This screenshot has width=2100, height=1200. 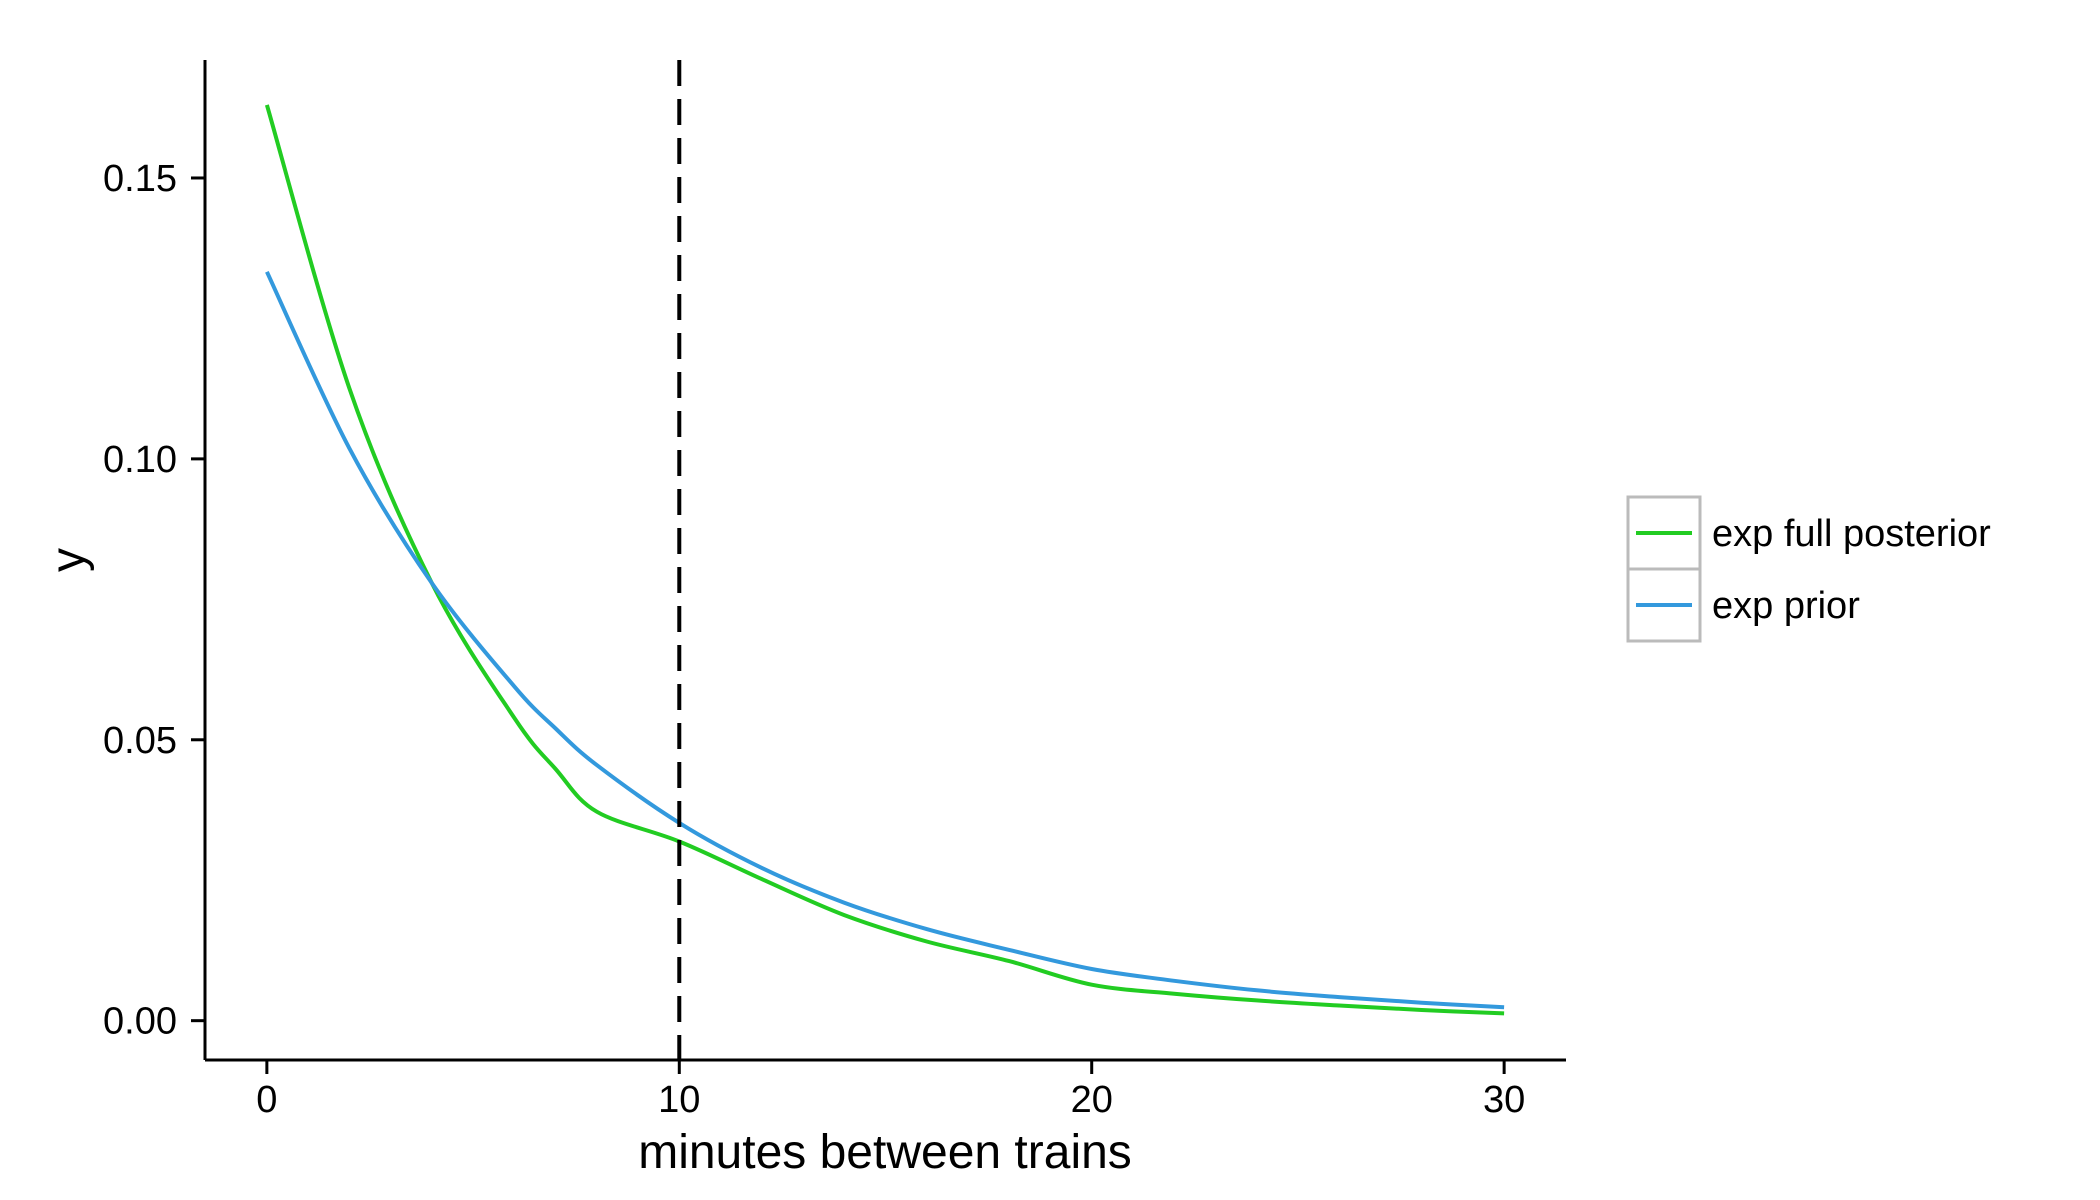 I want to click on x-tick-label: 30, so click(x=1504, y=1100).